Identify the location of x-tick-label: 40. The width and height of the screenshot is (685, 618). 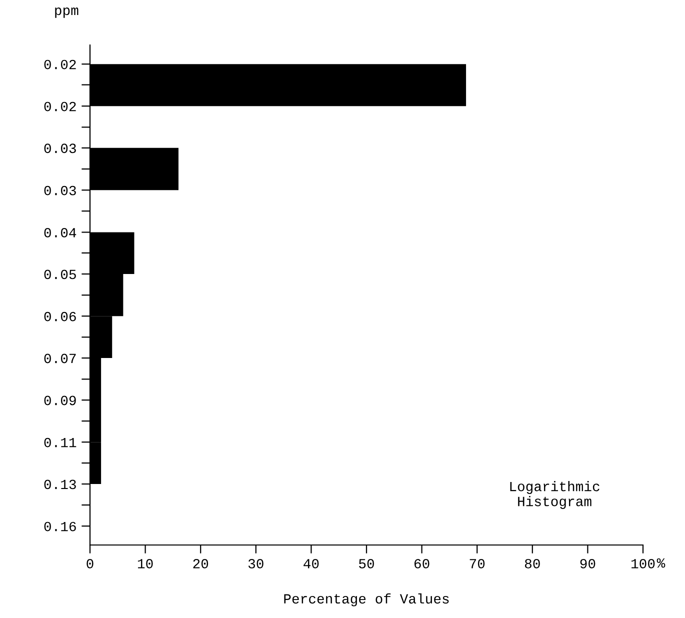
(311, 563).